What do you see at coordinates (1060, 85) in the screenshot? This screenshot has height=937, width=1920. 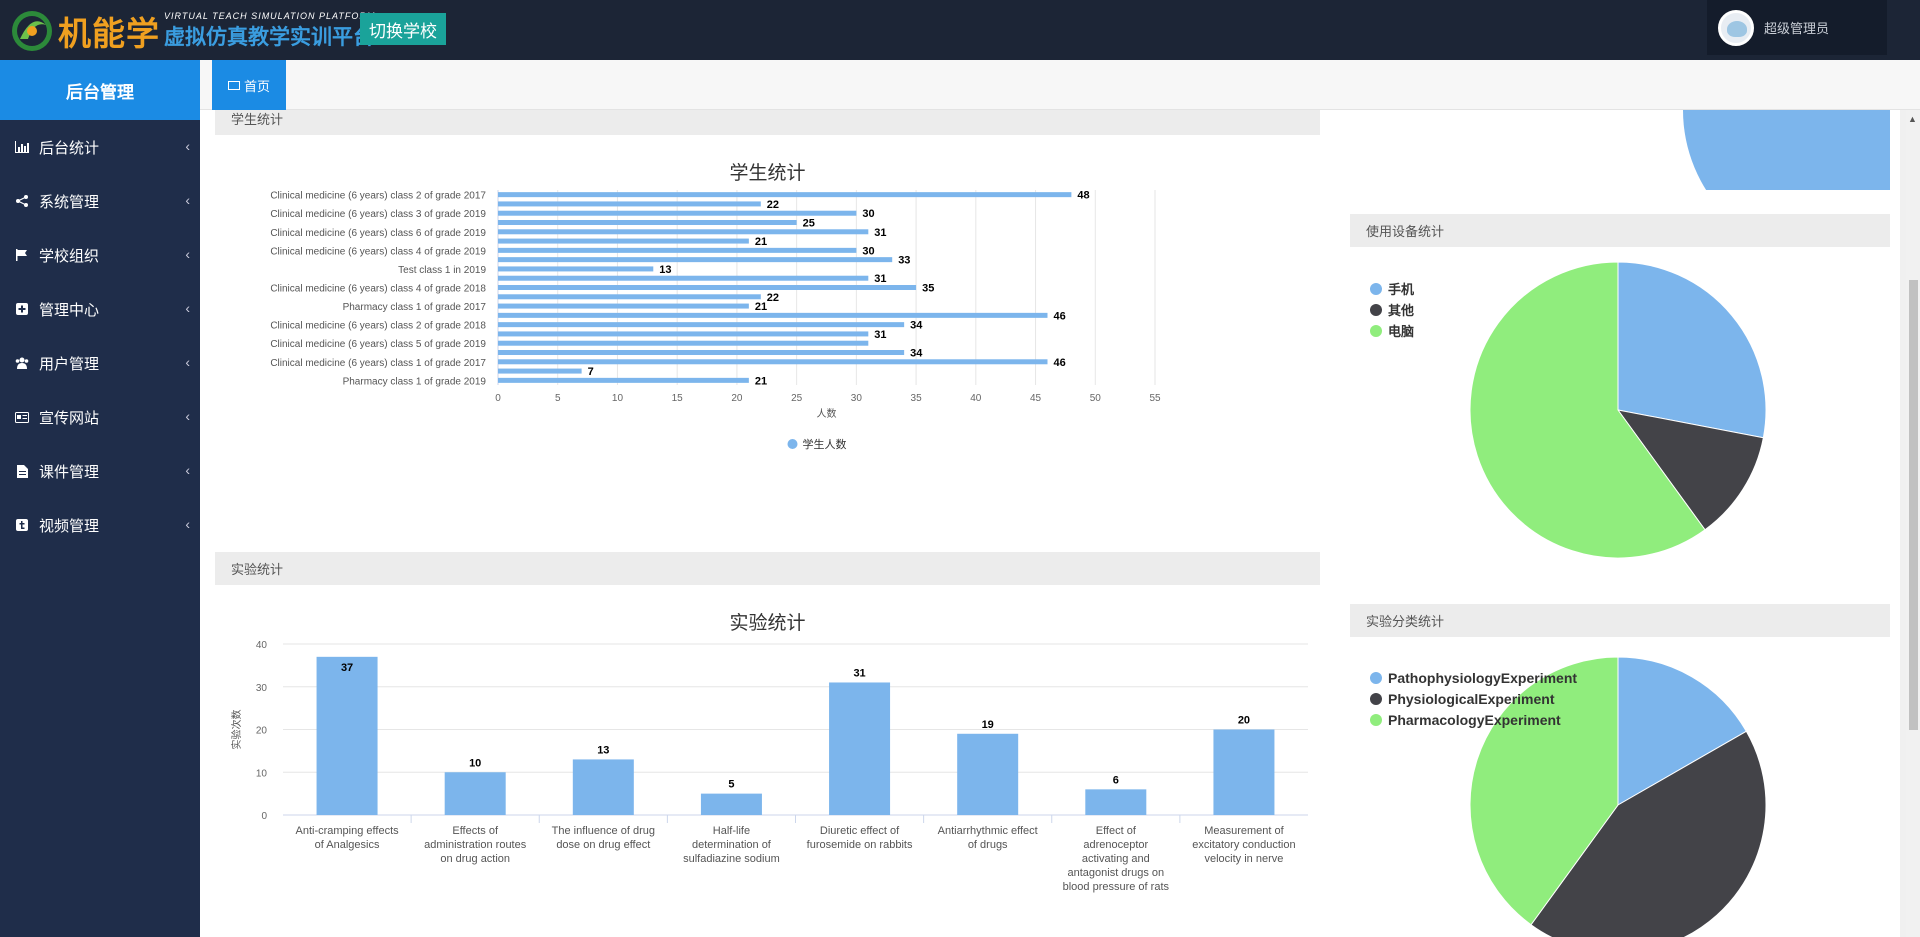 I see `tab-bar: 首页` at bounding box center [1060, 85].